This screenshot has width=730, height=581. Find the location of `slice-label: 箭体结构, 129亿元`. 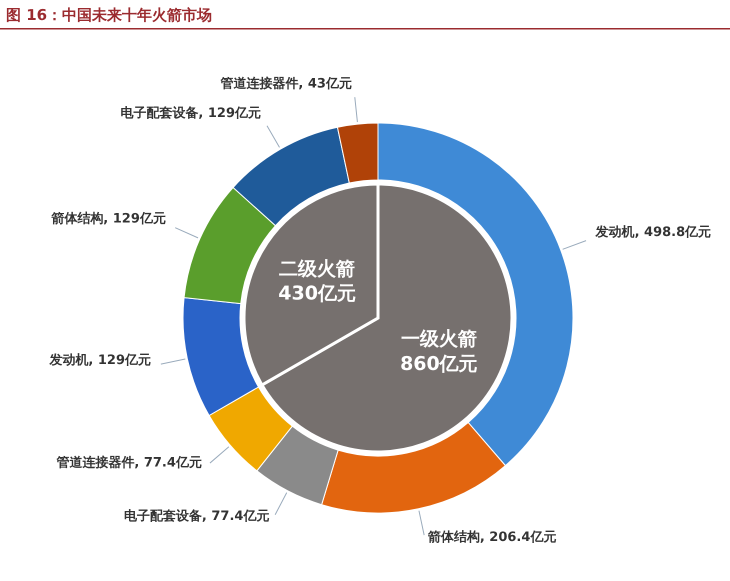

slice-label: 箭体结构, 129亿元 is located at coordinates (108, 218).